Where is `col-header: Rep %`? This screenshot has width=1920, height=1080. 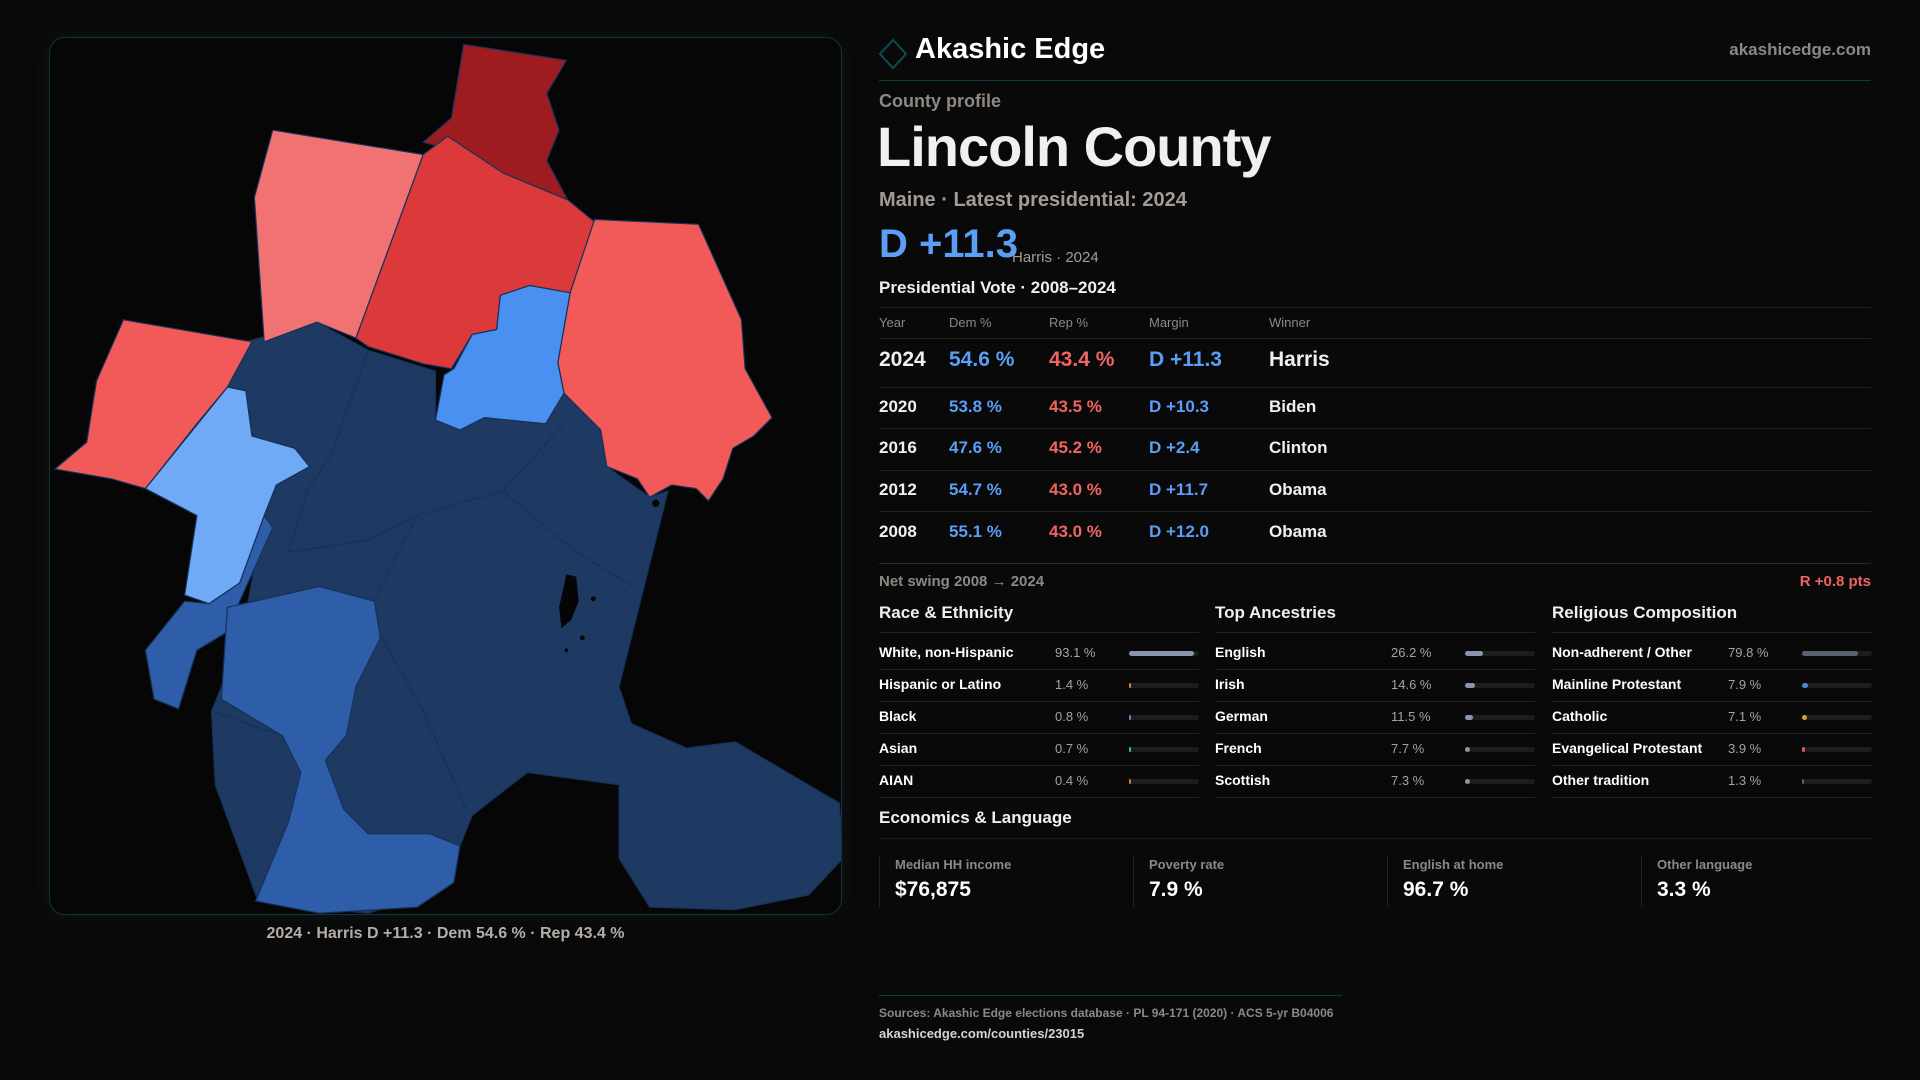 col-header: Rep % is located at coordinates (1069, 322).